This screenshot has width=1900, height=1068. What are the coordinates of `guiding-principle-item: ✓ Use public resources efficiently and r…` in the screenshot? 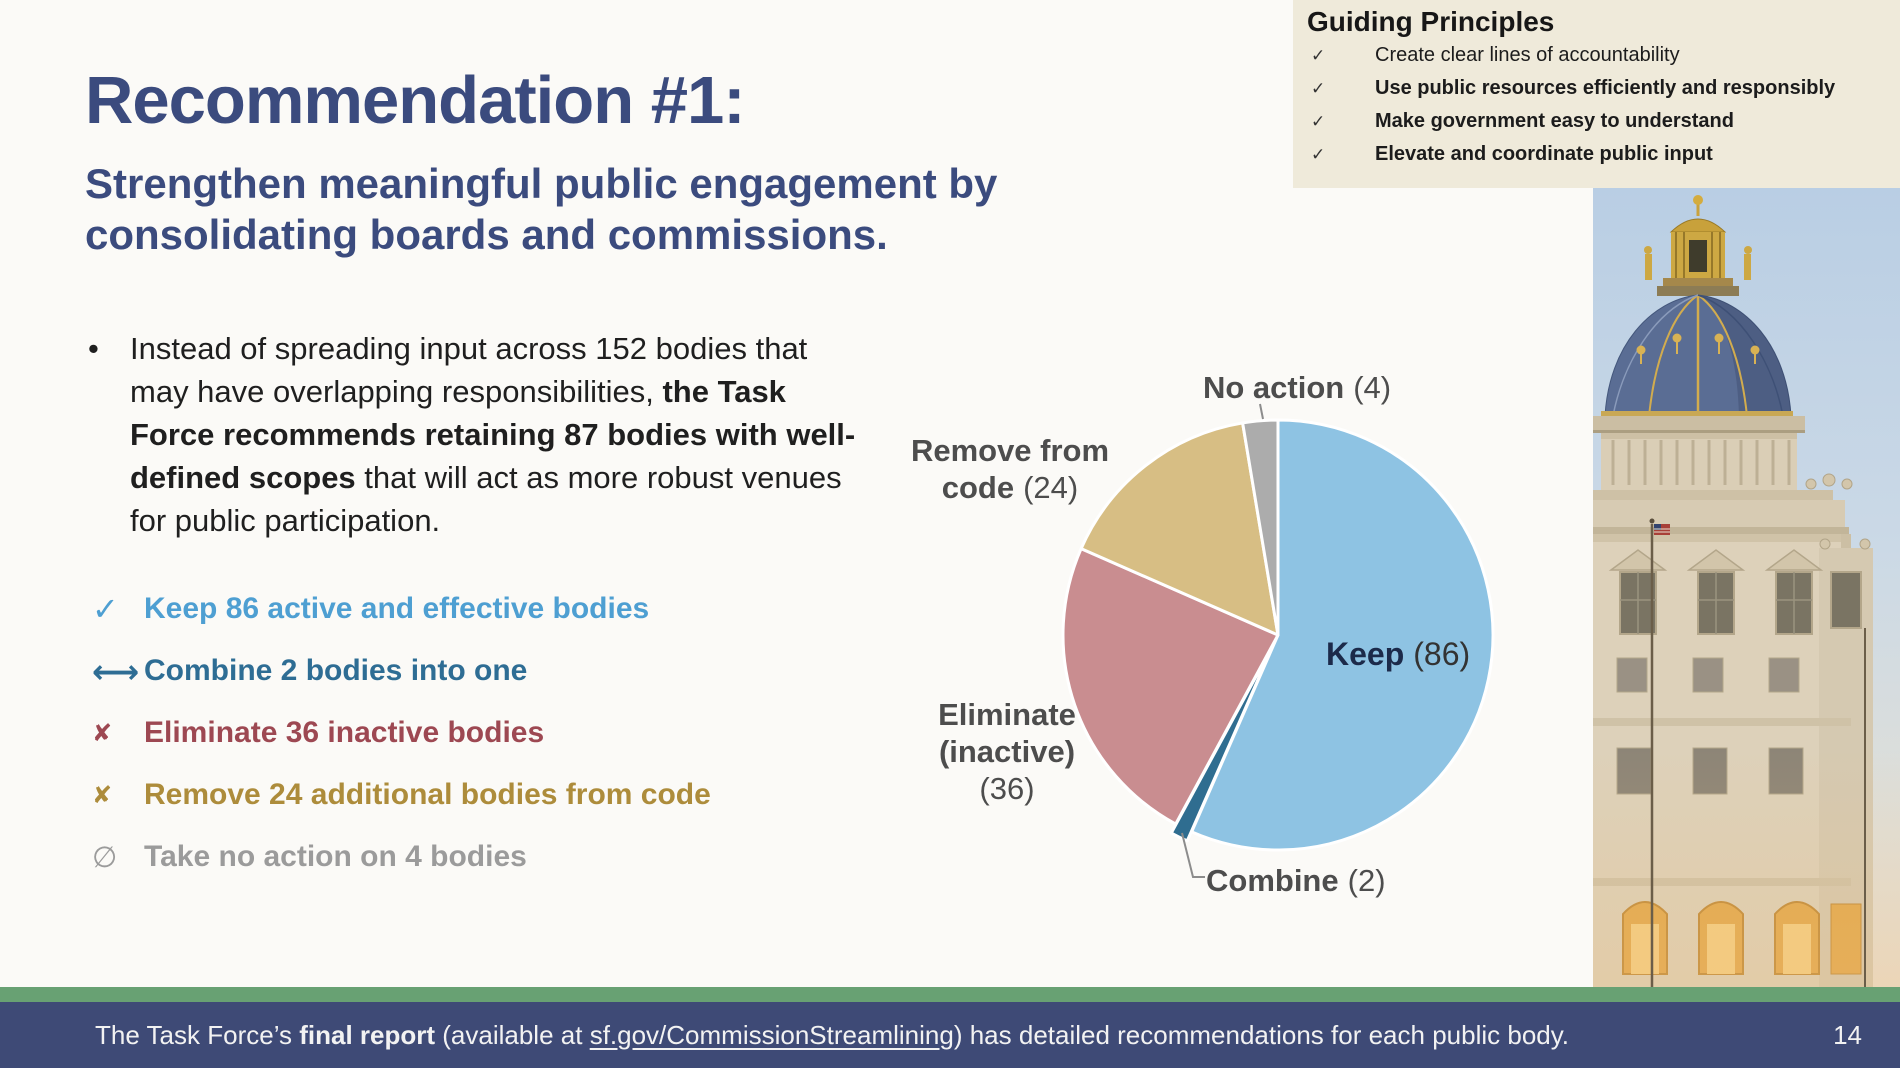 It's located at (1603, 93).